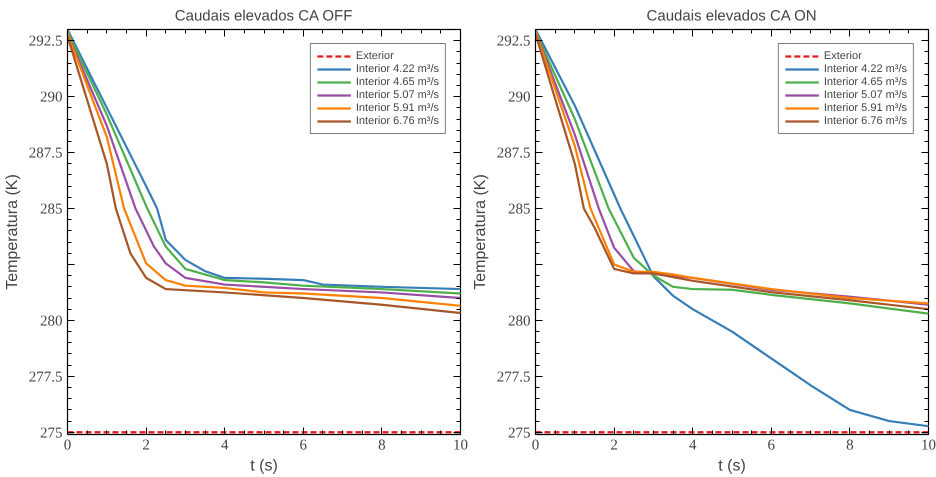  Describe the element at coordinates (263, 16) in the screenshot. I see `chart-title: Caudais elevados CA OFF` at that location.